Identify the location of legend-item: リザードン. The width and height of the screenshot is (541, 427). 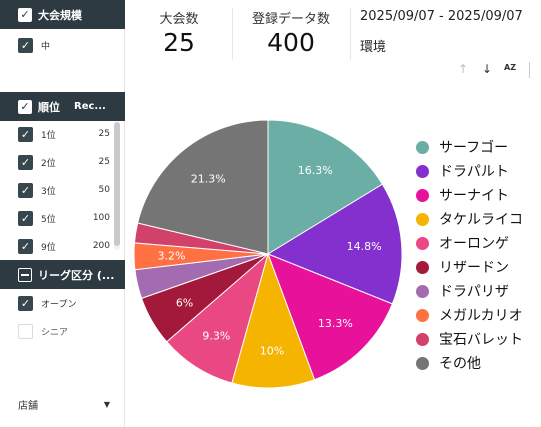
(469, 267).